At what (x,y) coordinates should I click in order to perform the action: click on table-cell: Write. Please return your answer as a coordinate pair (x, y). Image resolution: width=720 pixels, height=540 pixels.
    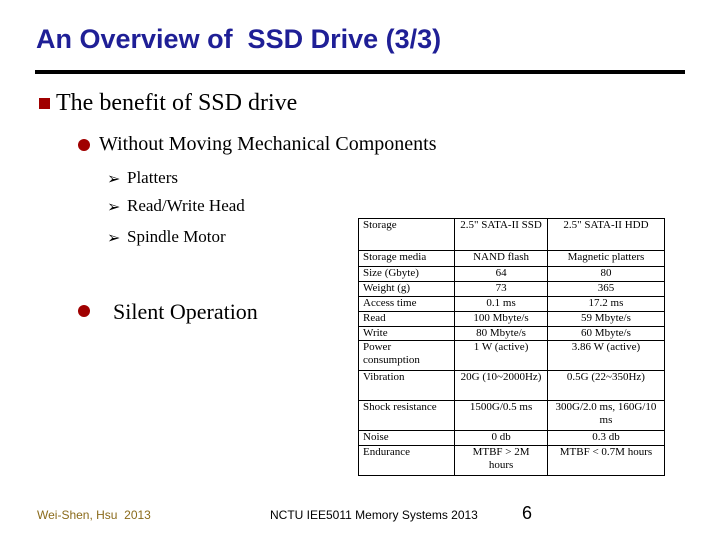
    Looking at the image, I should click on (406, 333).